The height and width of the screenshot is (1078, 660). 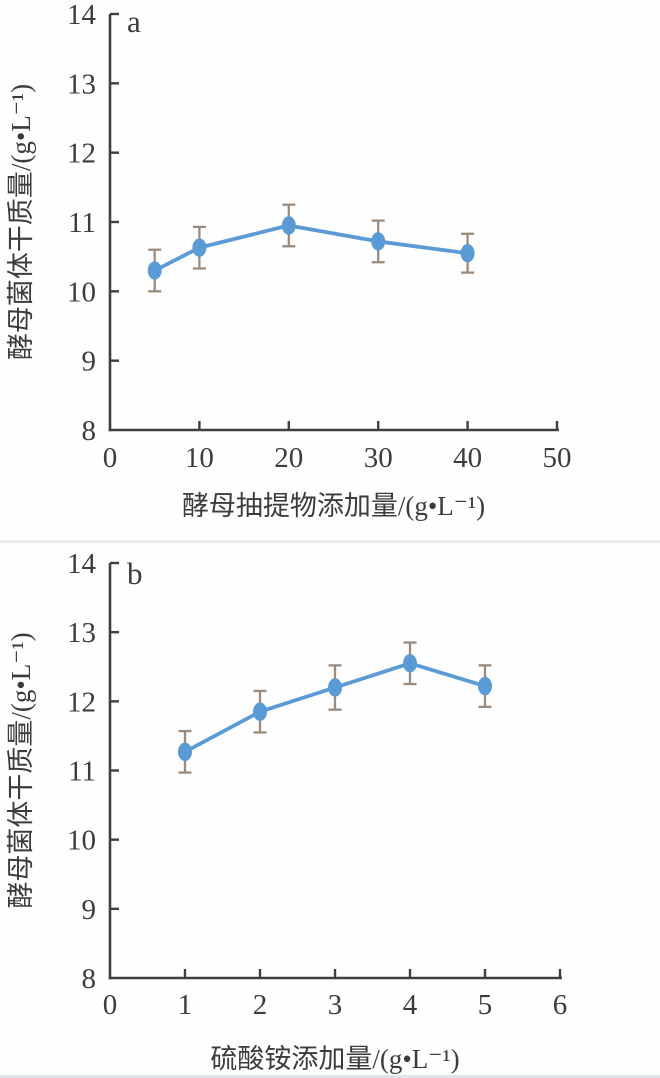 I want to click on panel-label: b, so click(x=135, y=573).